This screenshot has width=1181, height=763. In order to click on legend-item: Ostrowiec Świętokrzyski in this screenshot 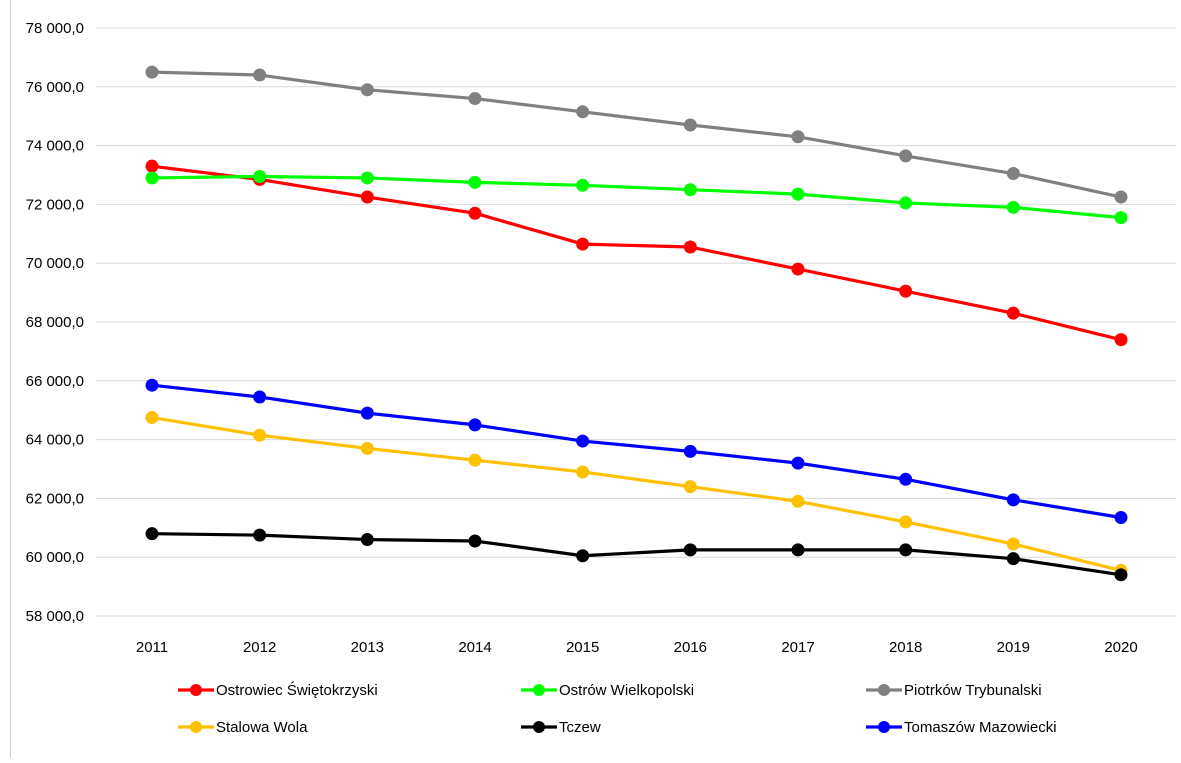, I will do `click(278, 690)`.